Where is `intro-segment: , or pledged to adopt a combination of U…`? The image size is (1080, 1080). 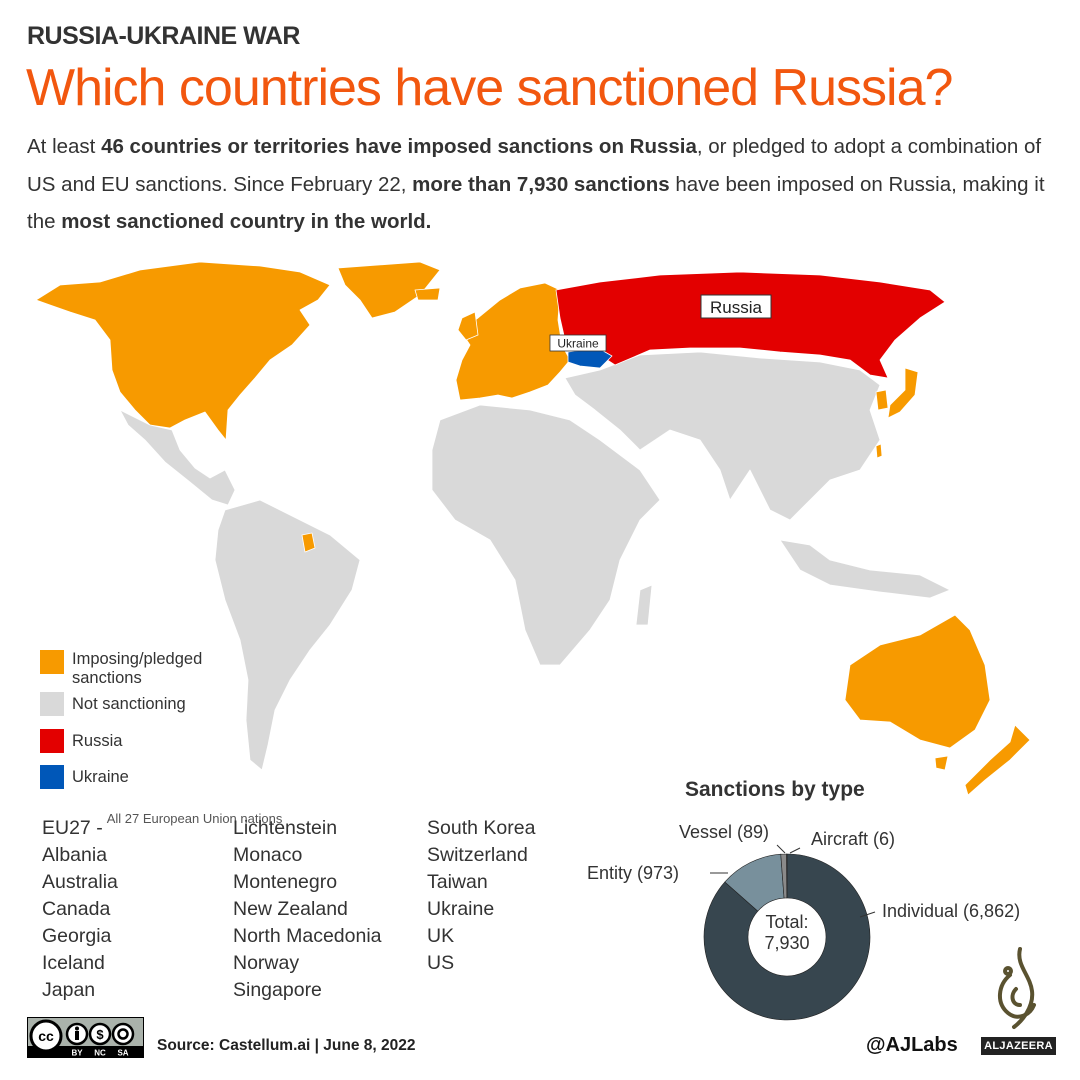
intro-segment: , or pledged to adopt a combination of U… is located at coordinates (534, 165).